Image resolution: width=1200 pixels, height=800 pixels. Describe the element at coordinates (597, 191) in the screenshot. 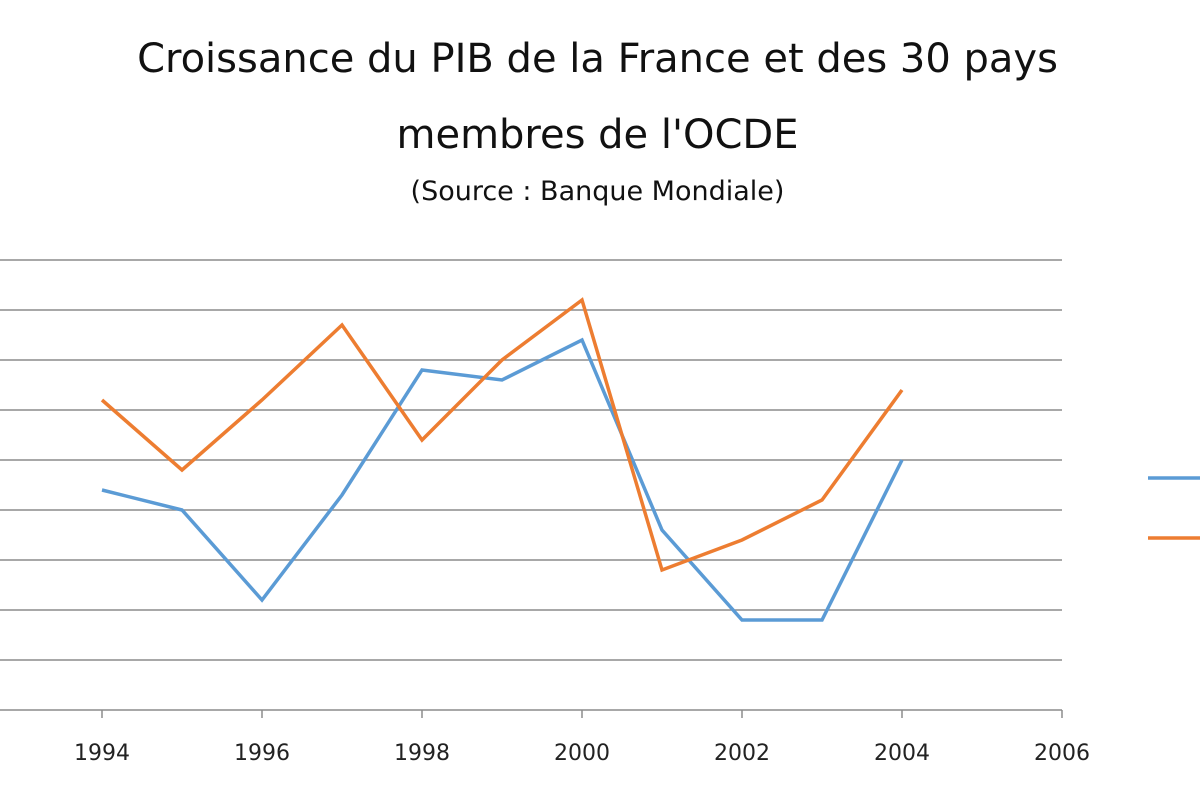

I see `chart-subtitle: (Source : Banque Mondiale)` at that location.